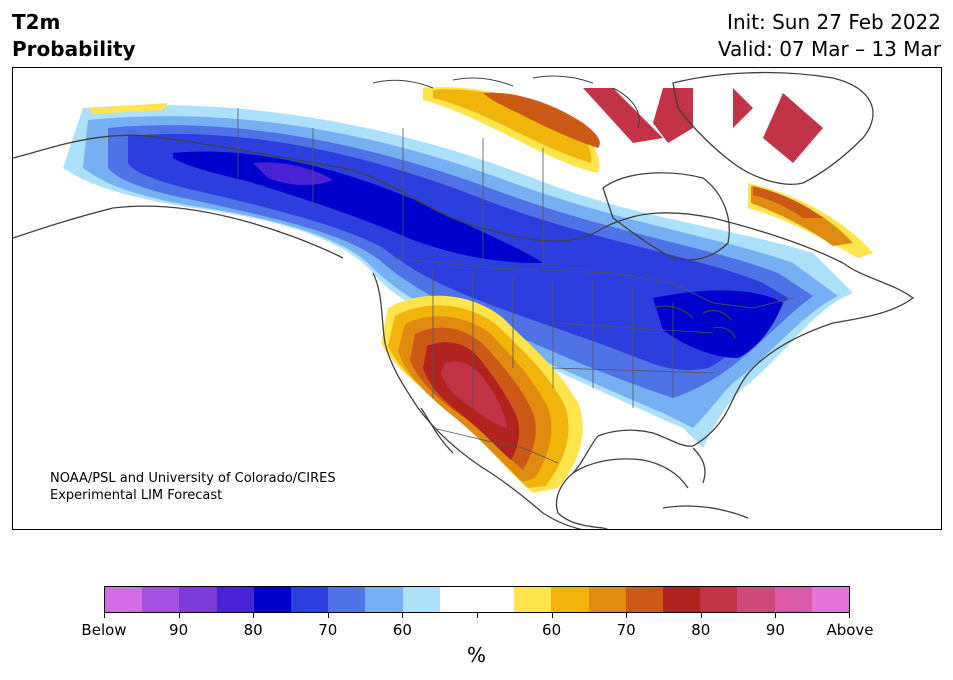 The width and height of the screenshot is (953, 680). I want to click on us-canada-border, so click(593, 283).